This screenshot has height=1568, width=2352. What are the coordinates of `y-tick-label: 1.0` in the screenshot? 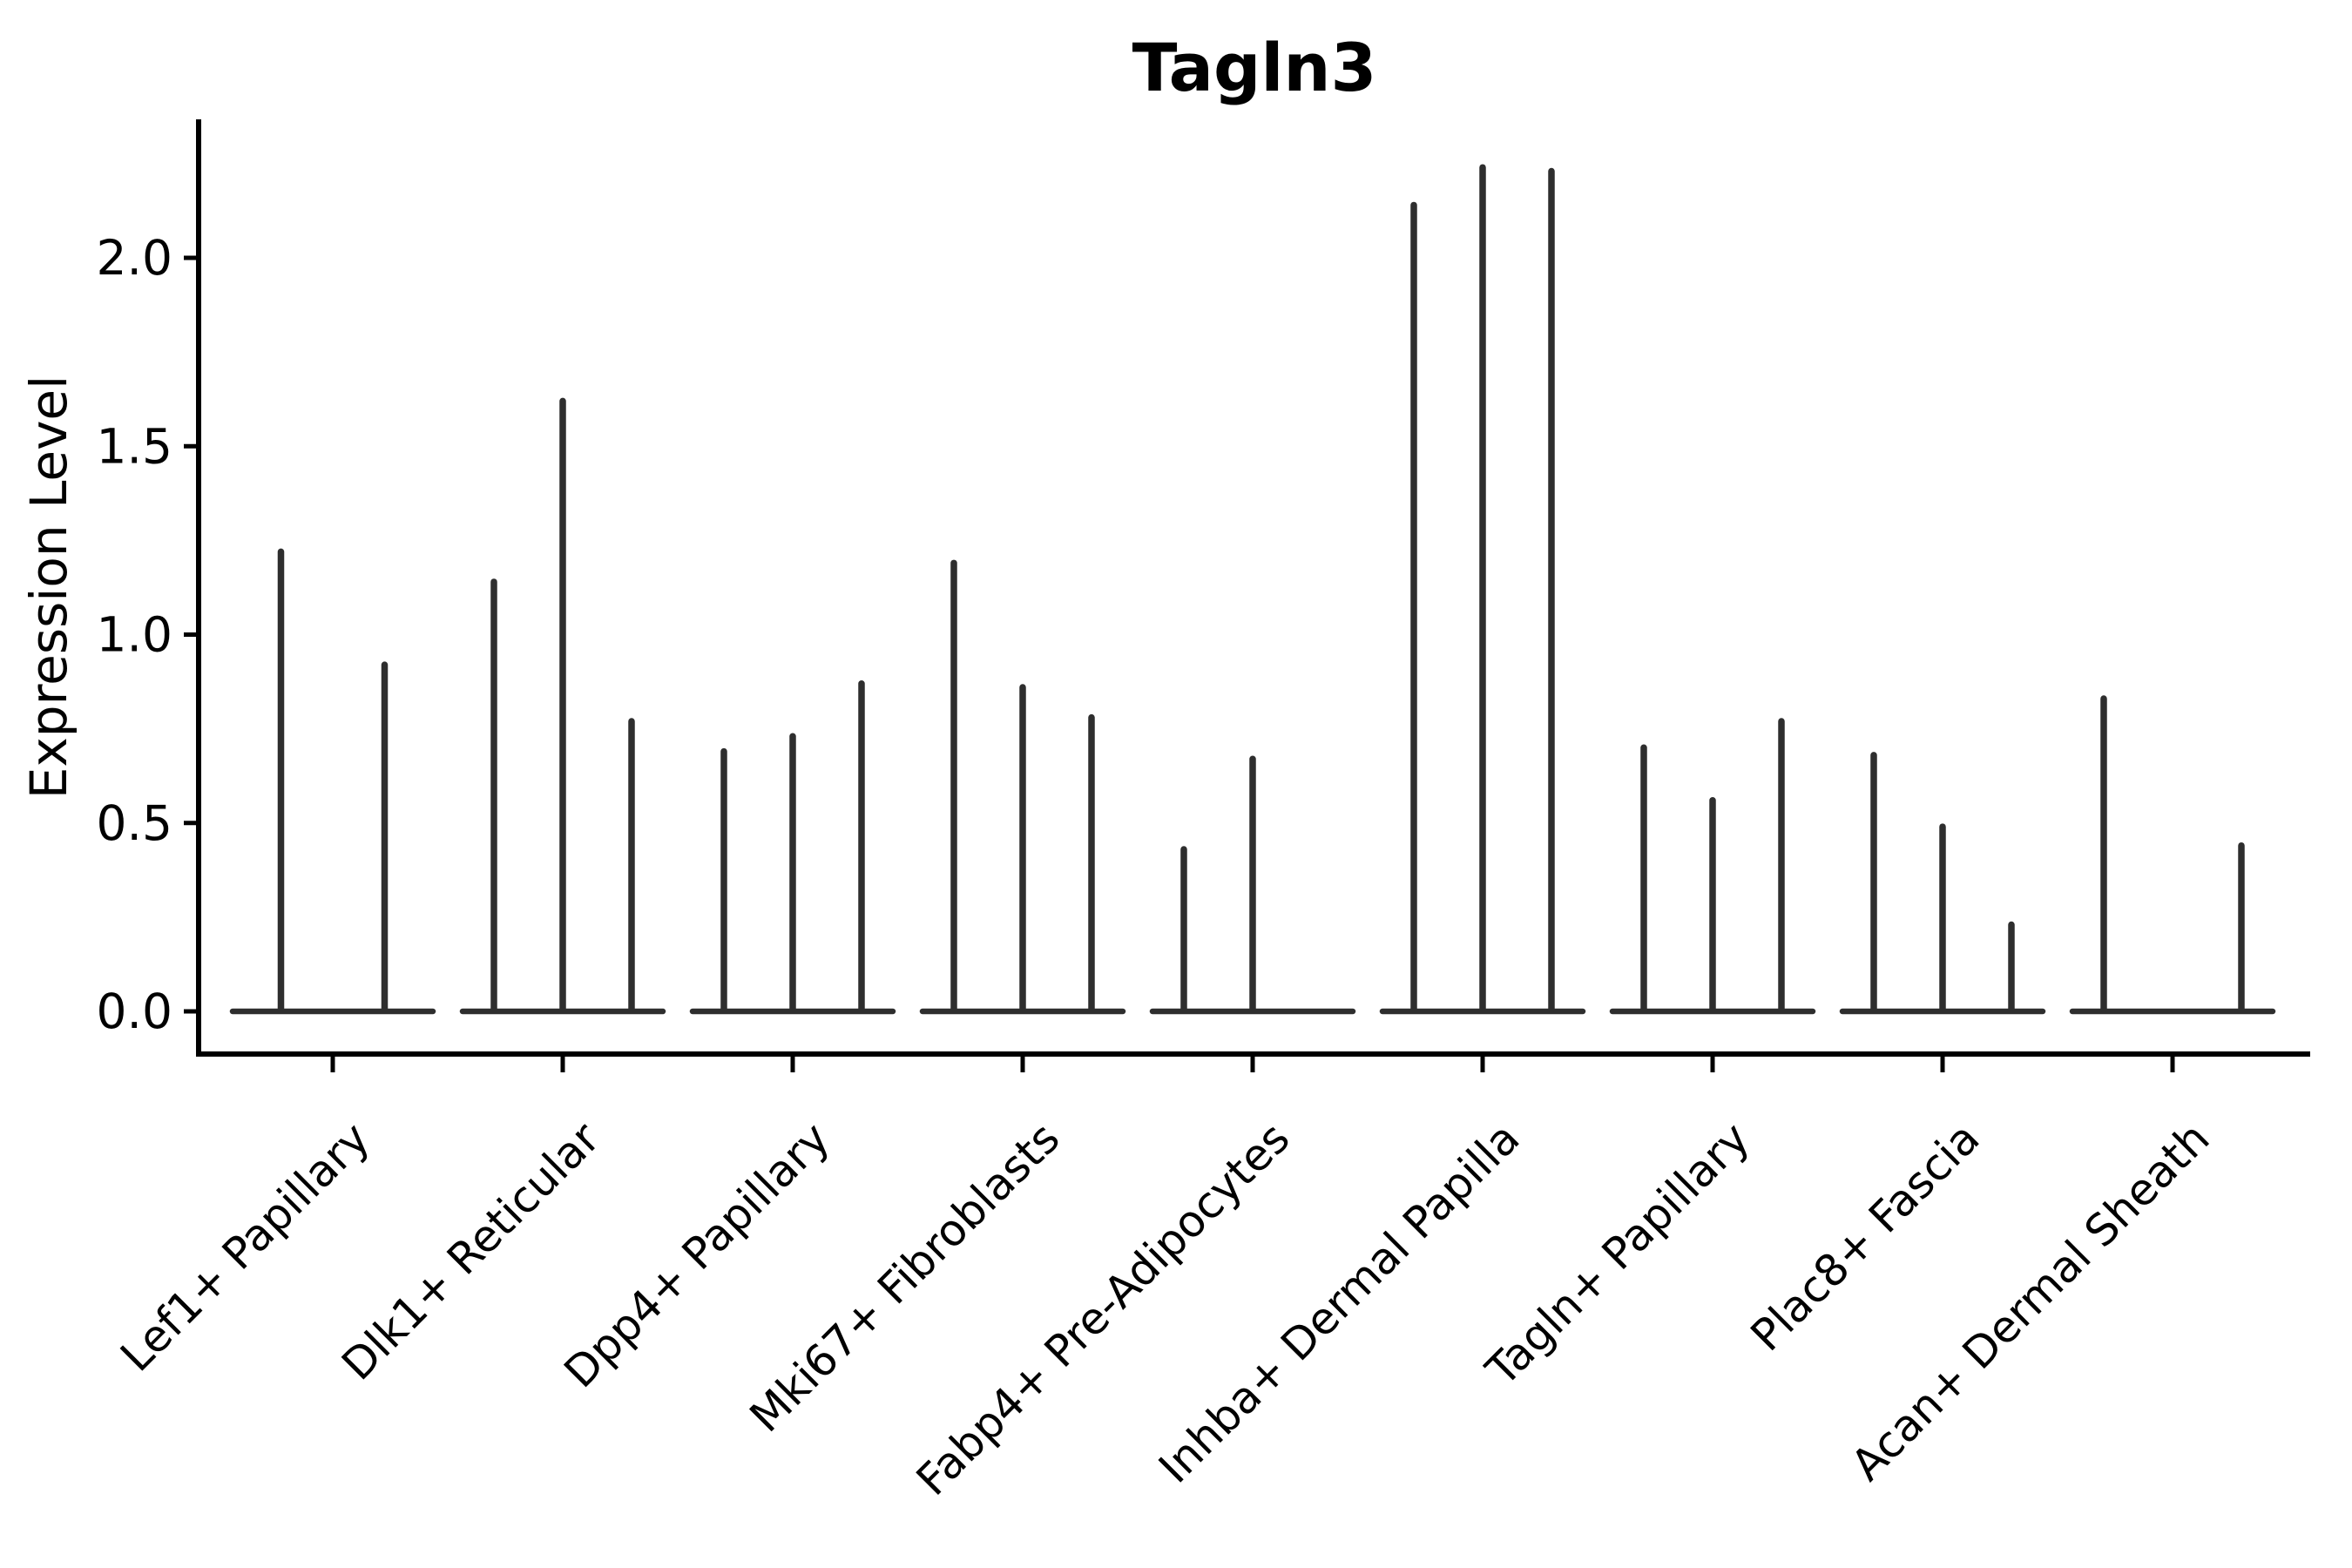 It's located at (134, 635).